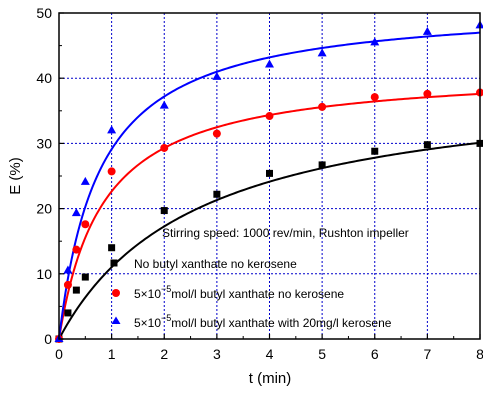 The image size is (483, 393). Describe the element at coordinates (44, 13) in the screenshot. I see `y-tick-label: 50` at that location.